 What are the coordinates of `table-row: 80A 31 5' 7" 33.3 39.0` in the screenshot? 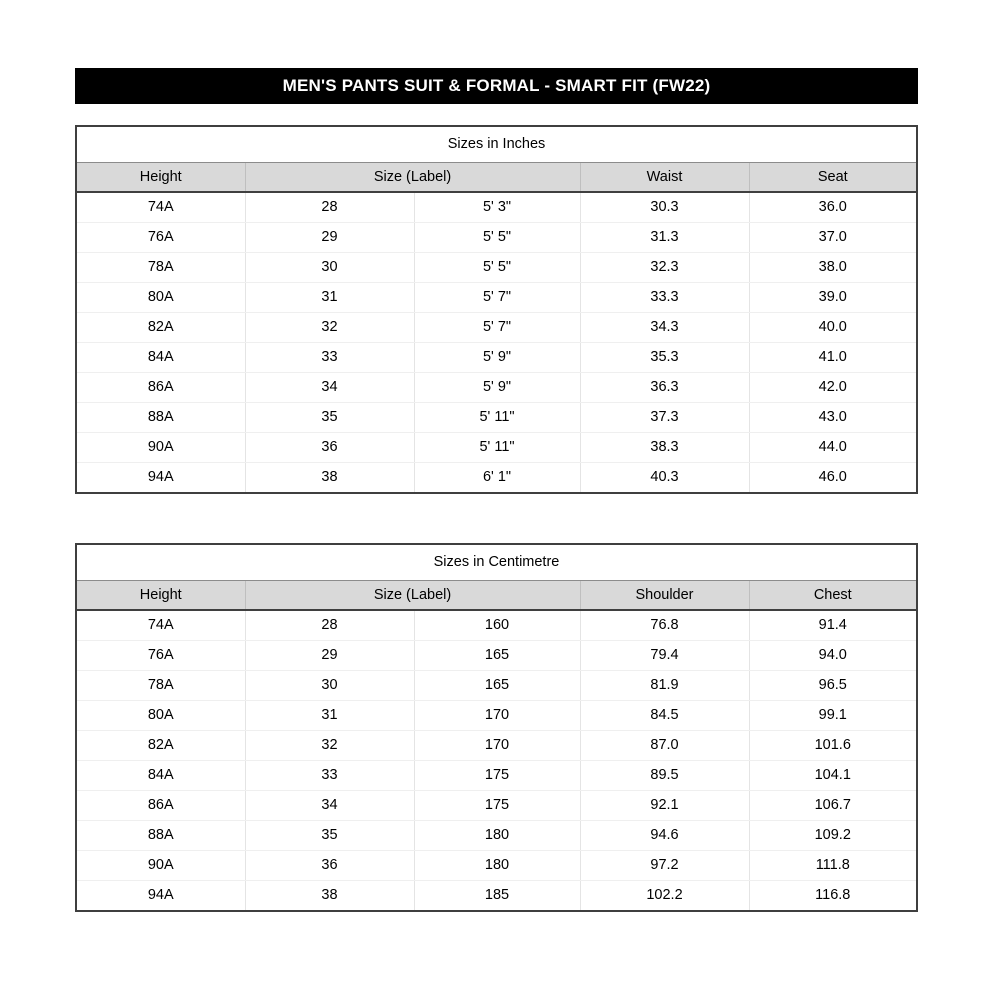 It's located at (497, 297).